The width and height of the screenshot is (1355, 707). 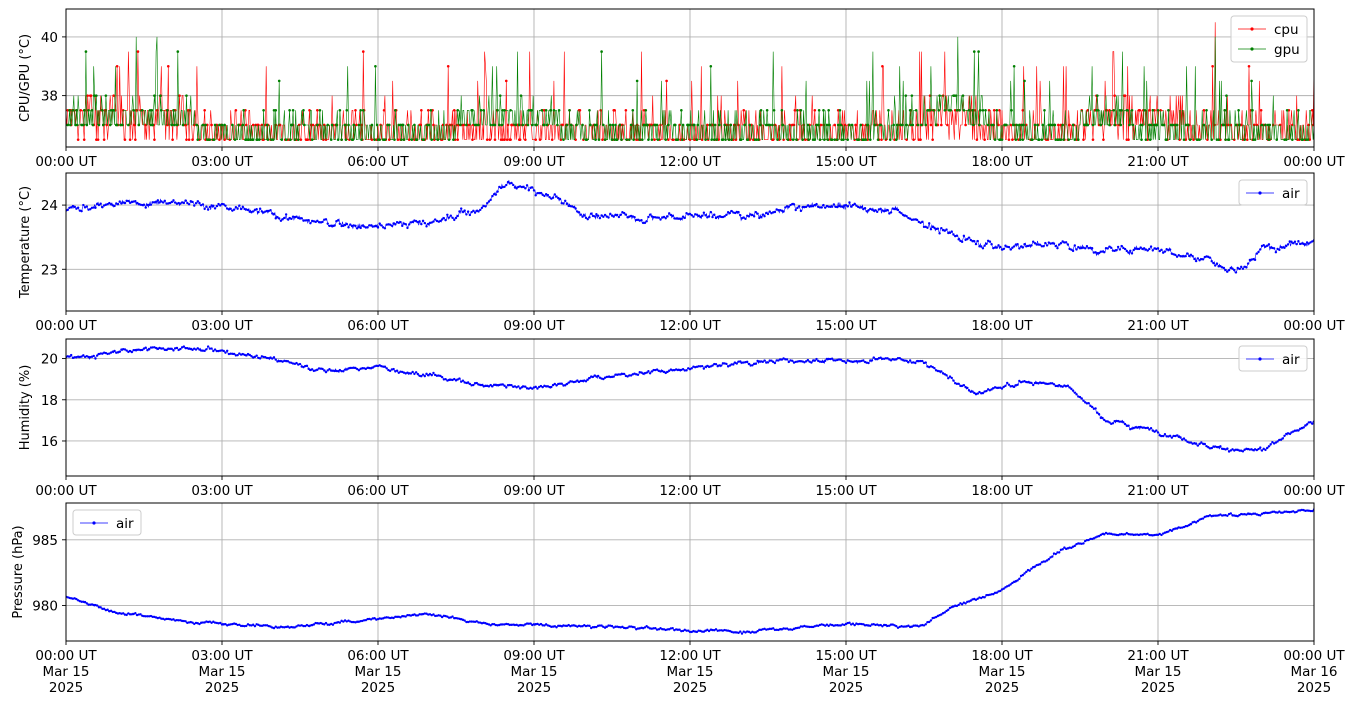 I want to click on x-tick-label: 18:00 UT, so click(x=1002, y=162).